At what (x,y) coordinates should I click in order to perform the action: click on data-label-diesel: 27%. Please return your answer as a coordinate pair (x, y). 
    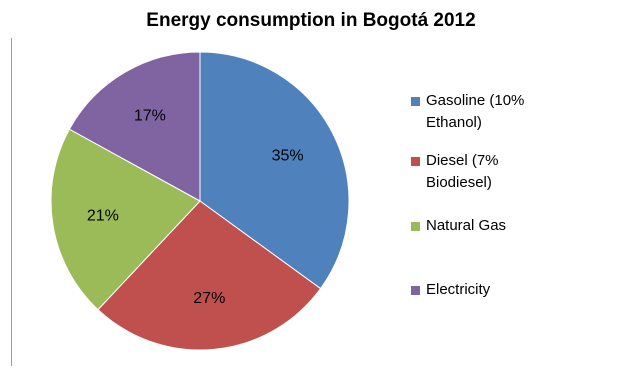
    Looking at the image, I should click on (209, 298).